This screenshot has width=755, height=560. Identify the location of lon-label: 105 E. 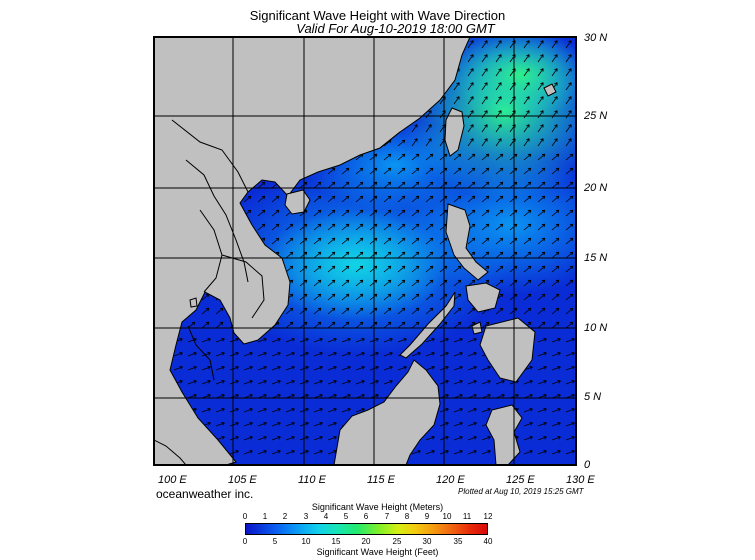
(242, 480).